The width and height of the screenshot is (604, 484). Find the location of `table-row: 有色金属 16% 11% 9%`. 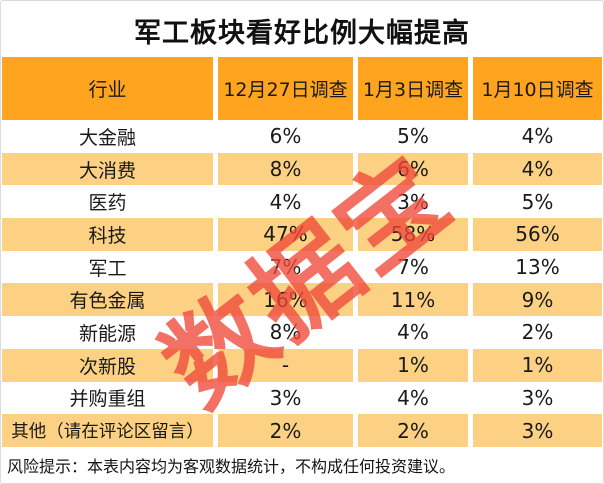

table-row: 有色金属 16% 11% 9% is located at coordinates (302, 300).